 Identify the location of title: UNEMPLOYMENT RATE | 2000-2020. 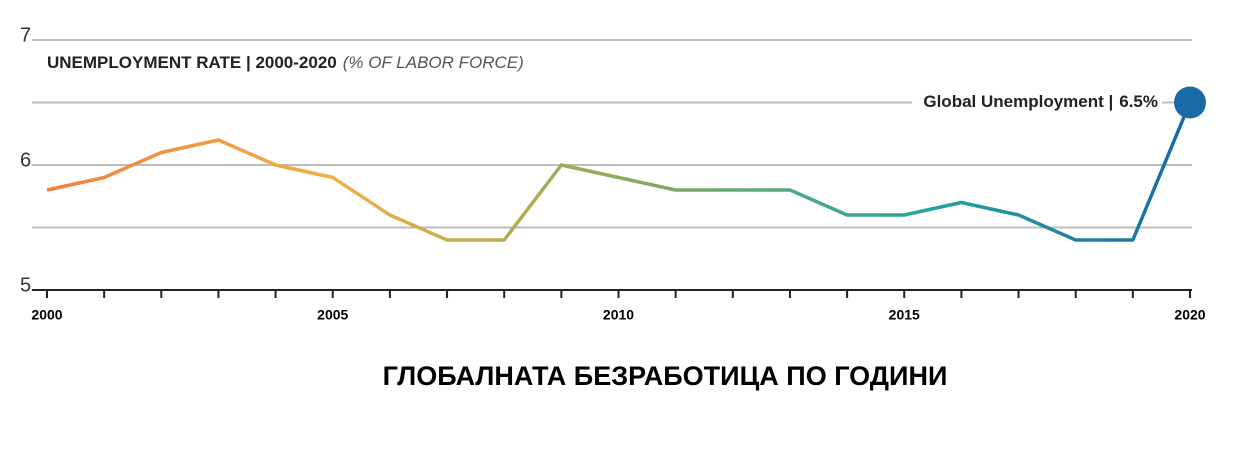
(192, 62).